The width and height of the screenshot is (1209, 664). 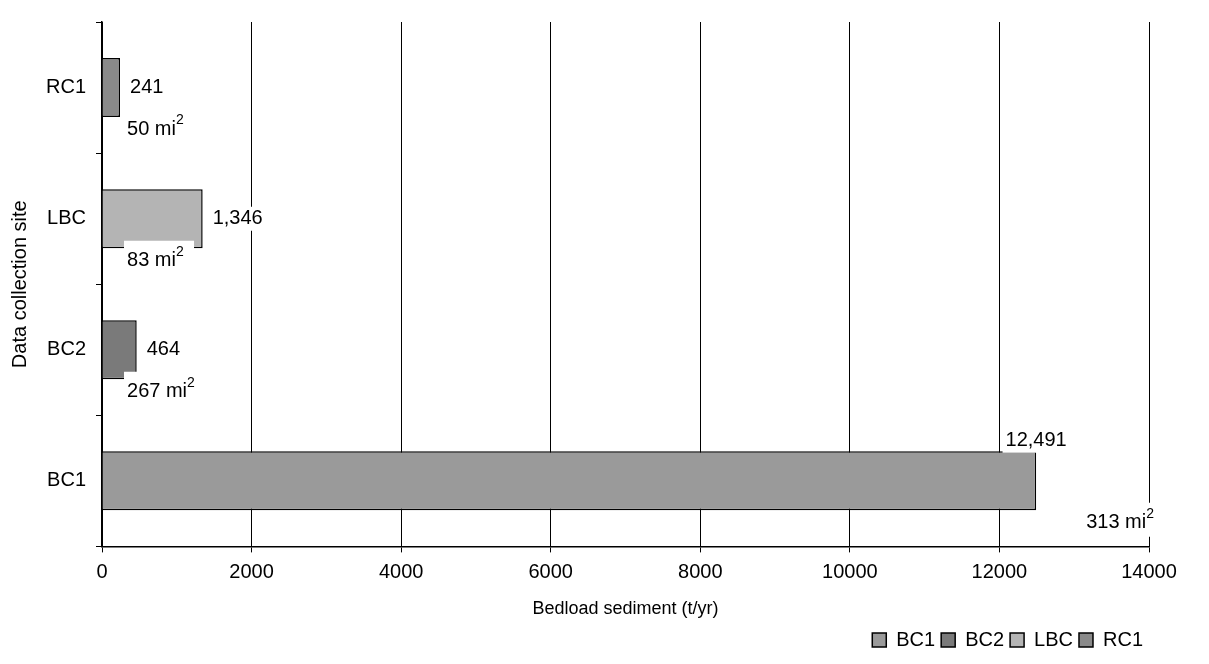 I want to click on x-axis-title: Bedload sediment (t/yr), so click(x=625, y=608).